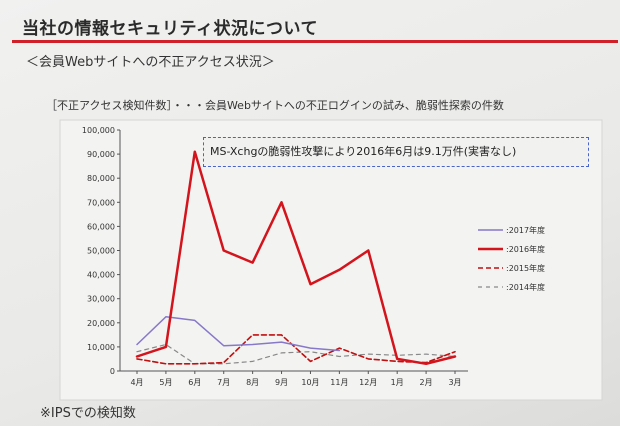 The image size is (620, 426). Describe the element at coordinates (397, 382) in the screenshot. I see `x-tick-label: 1月` at that location.